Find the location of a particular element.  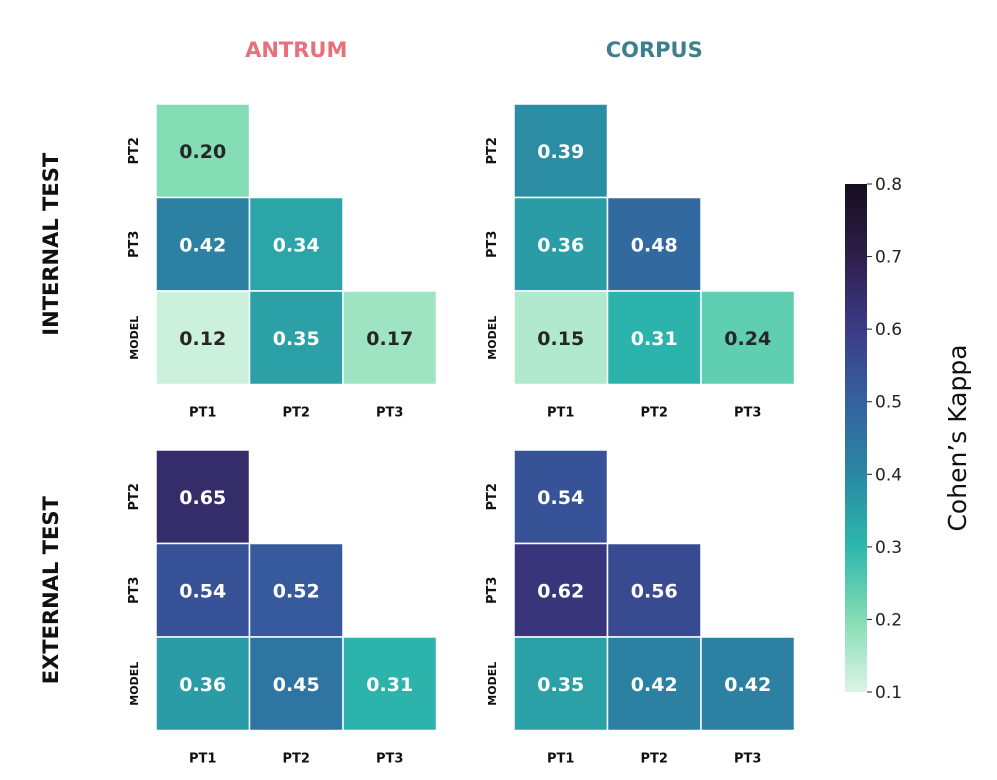

colorbar: 0.8 0.7 0.6 0.5 0.4 0.3 0.2 0.1 Cohen’s Kappa is located at coordinates (908, 439).